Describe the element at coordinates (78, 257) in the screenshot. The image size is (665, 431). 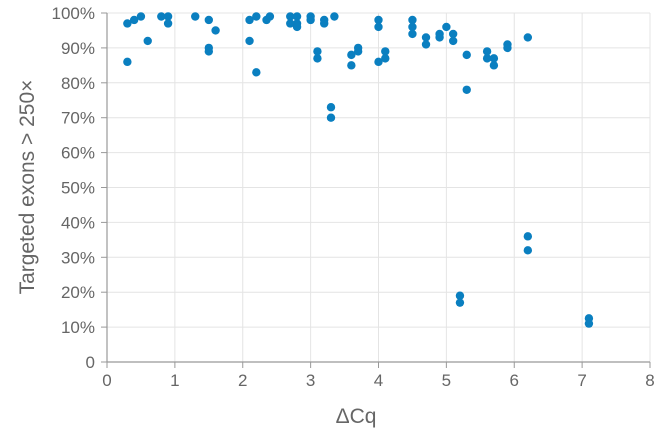
I see `y-tick-label: 30%` at that location.